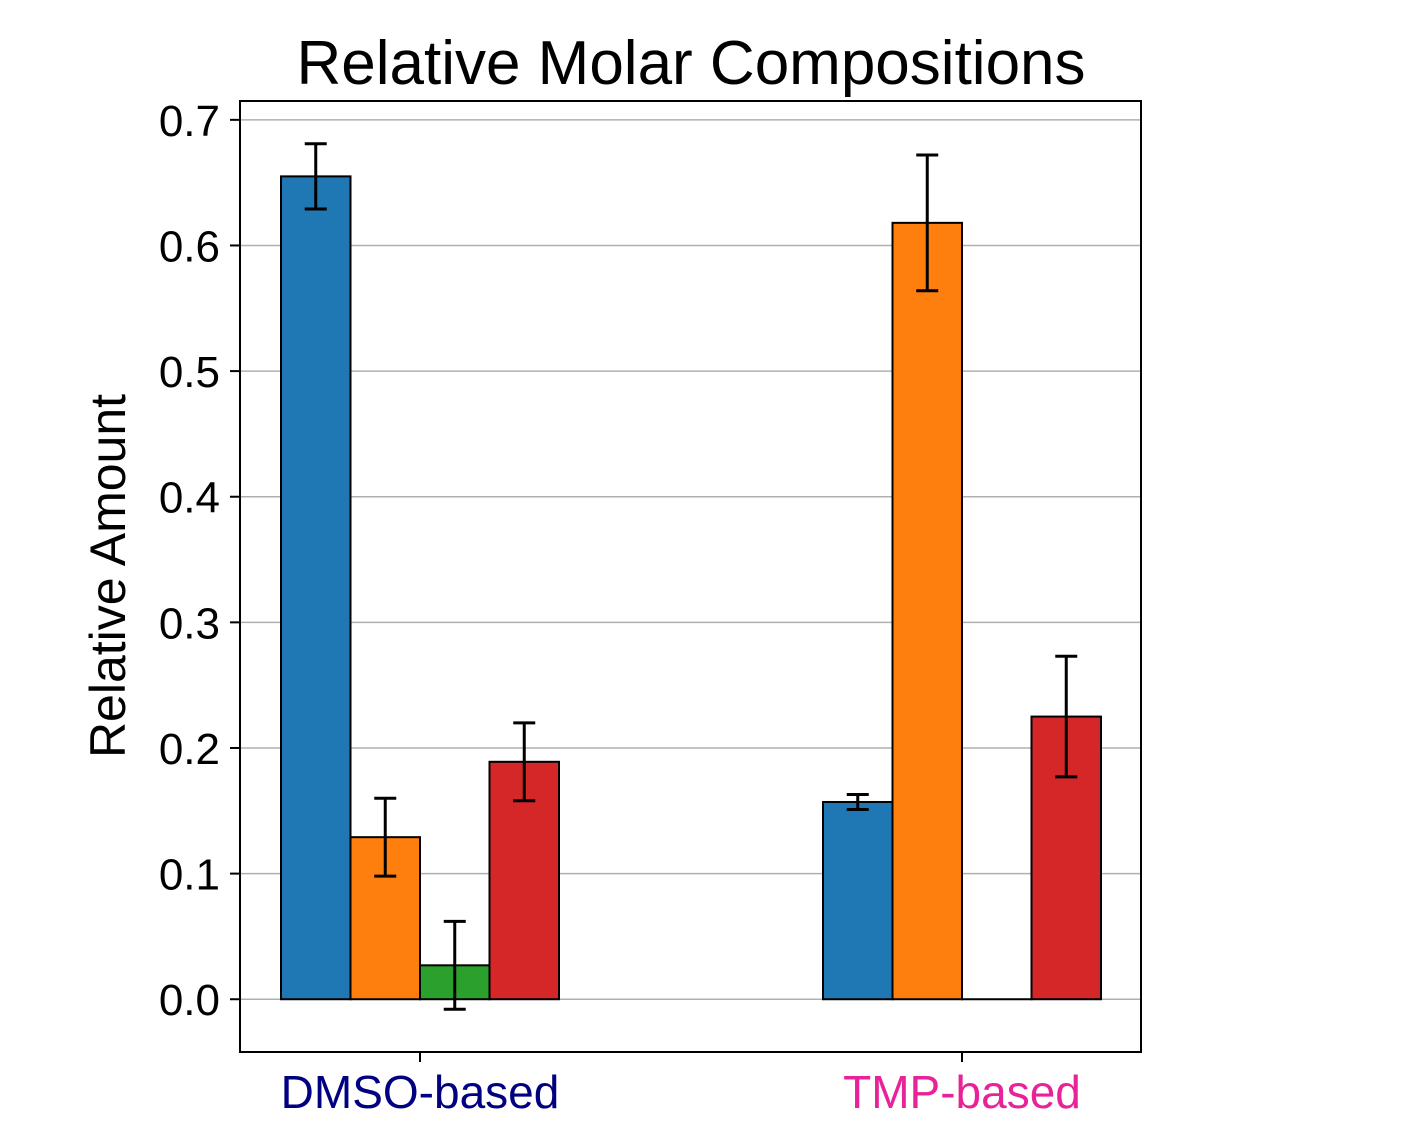 The height and width of the screenshot is (1141, 1402). I want to click on y-tick-label: 0.4, so click(189, 498).